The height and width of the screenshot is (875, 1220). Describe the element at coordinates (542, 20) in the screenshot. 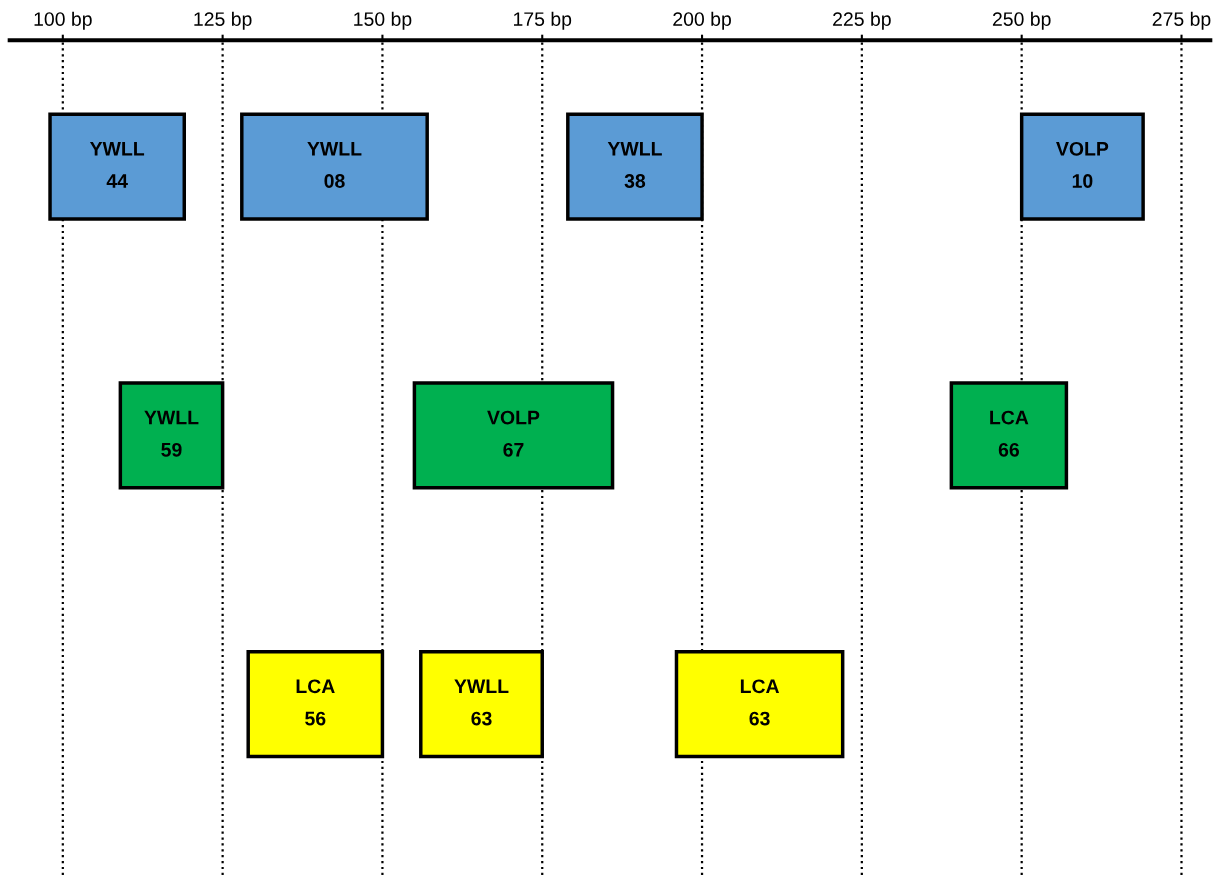

I see `x-tick-label: 175 bp` at that location.